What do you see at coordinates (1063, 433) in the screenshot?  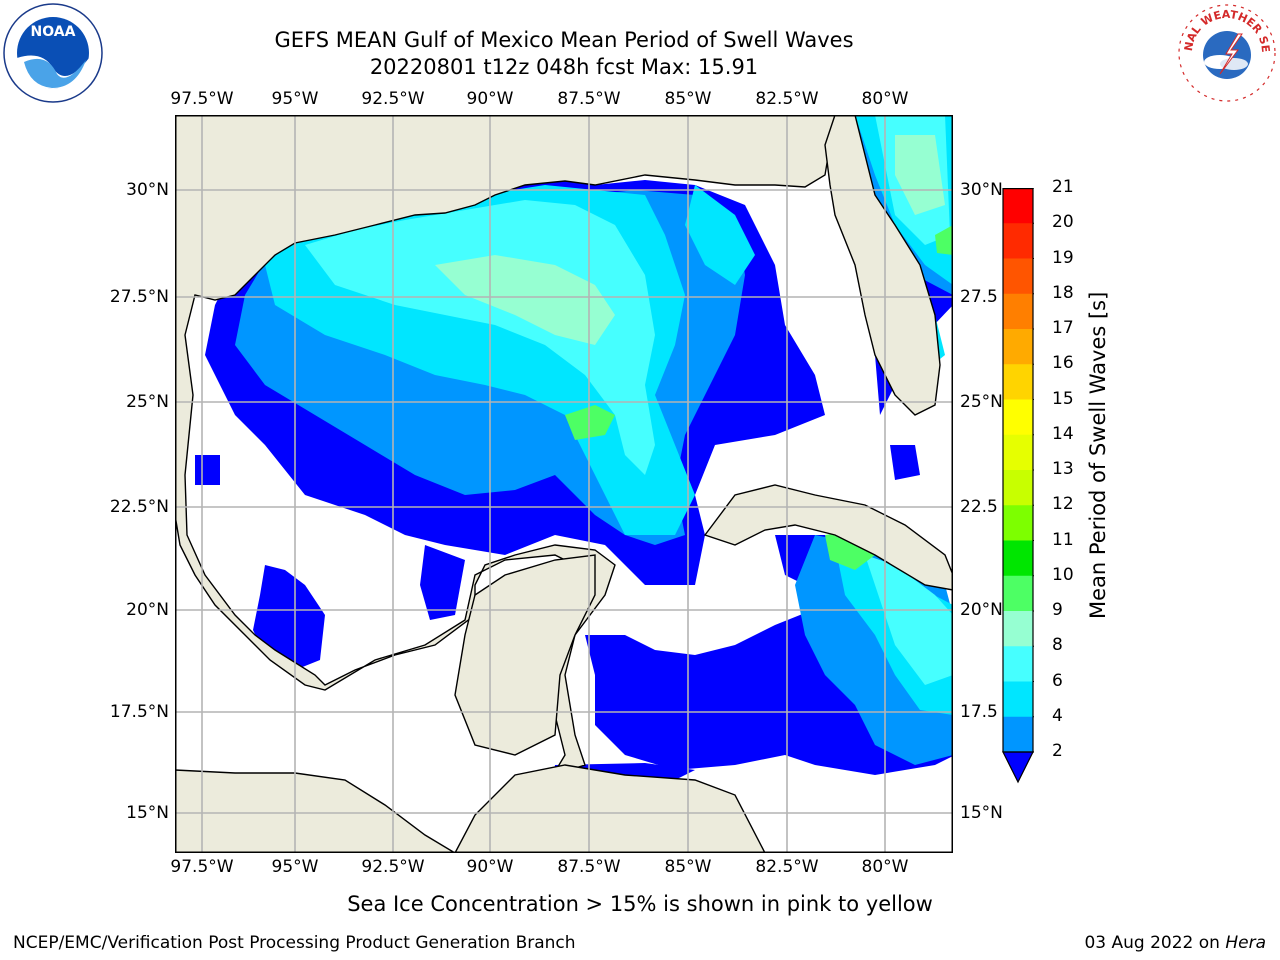 I see `colorbar-label: 14` at bounding box center [1063, 433].